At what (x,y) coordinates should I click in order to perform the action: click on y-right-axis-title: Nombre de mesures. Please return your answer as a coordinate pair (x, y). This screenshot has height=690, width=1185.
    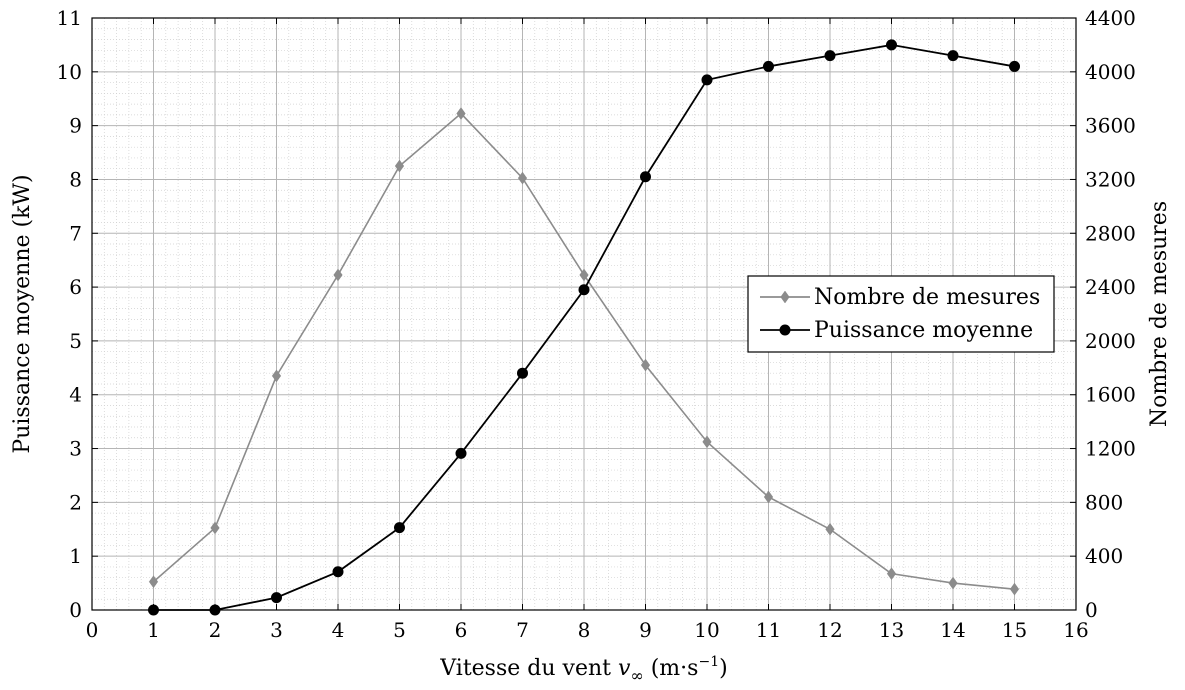
    Looking at the image, I should click on (1159, 314).